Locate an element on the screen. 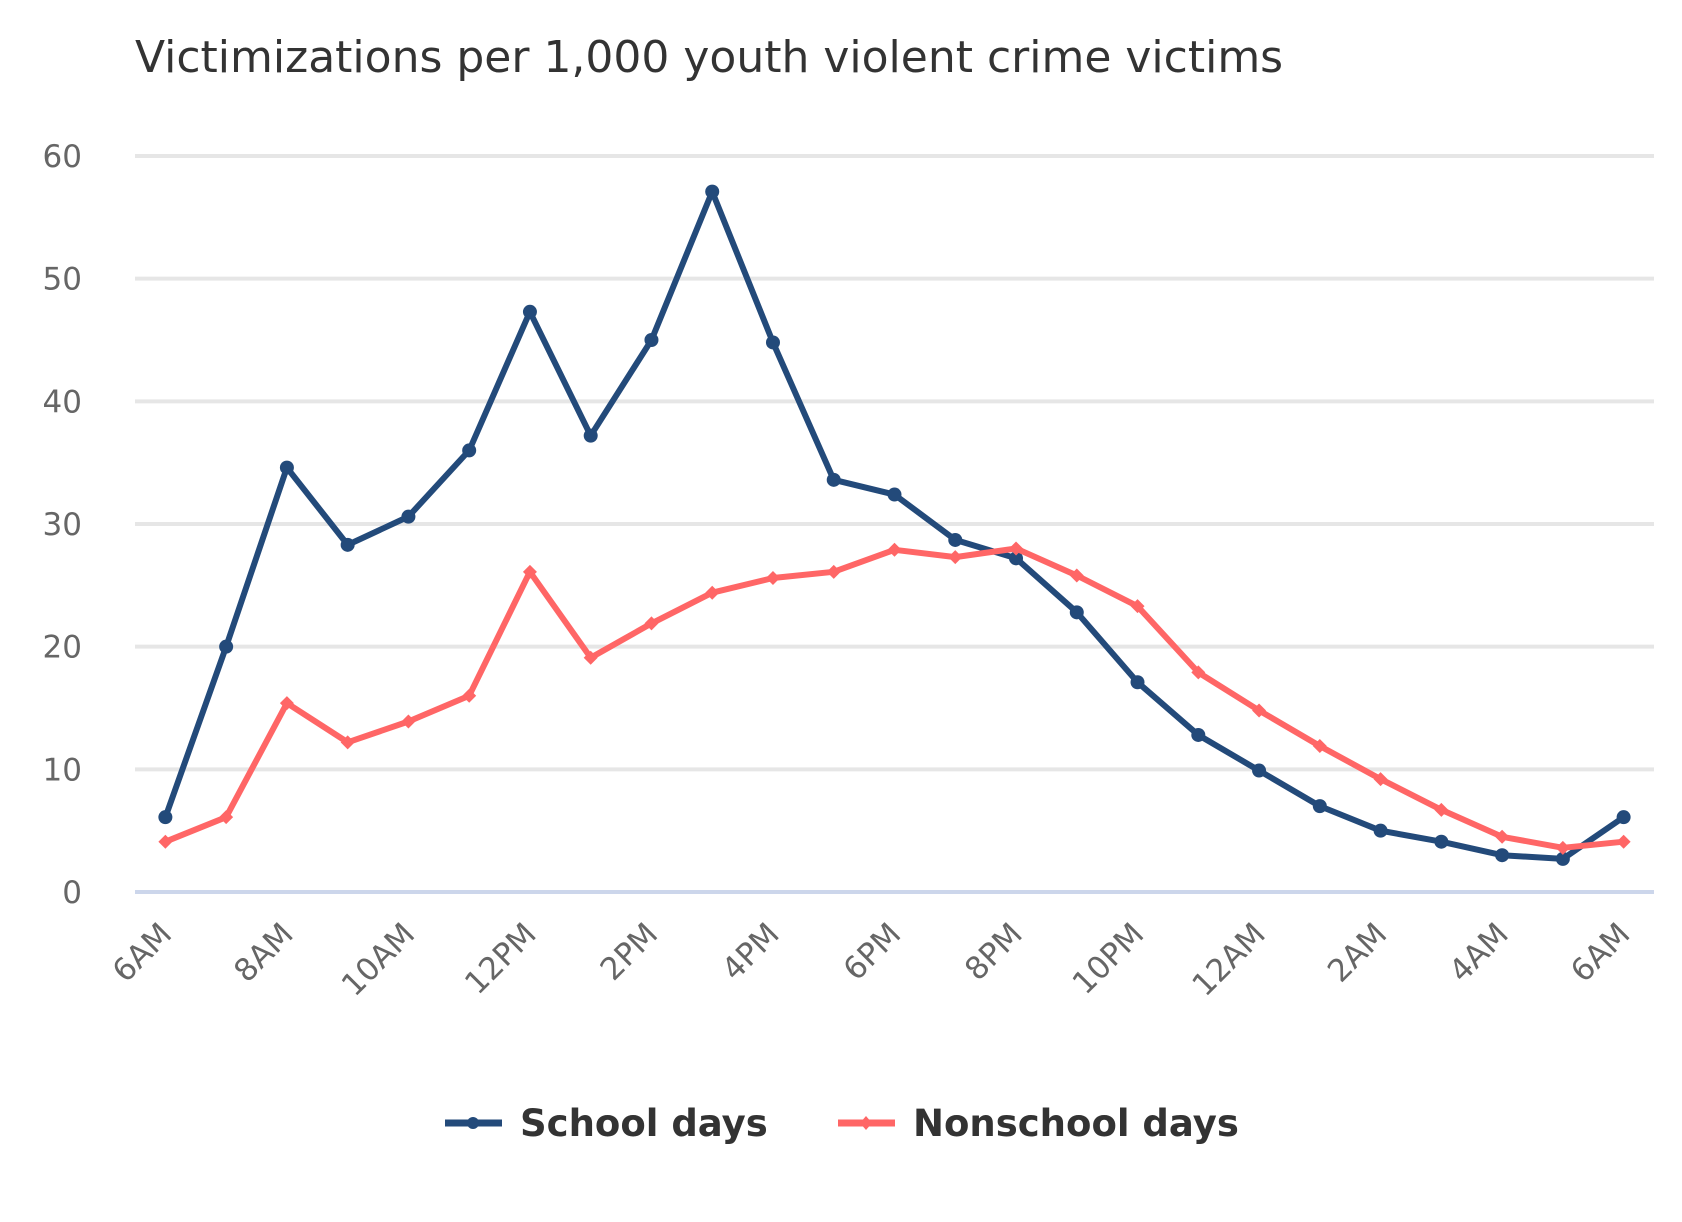 This screenshot has height=1222, width=1682. legend-marker-circle-icon is located at coordinates (473, 1123).